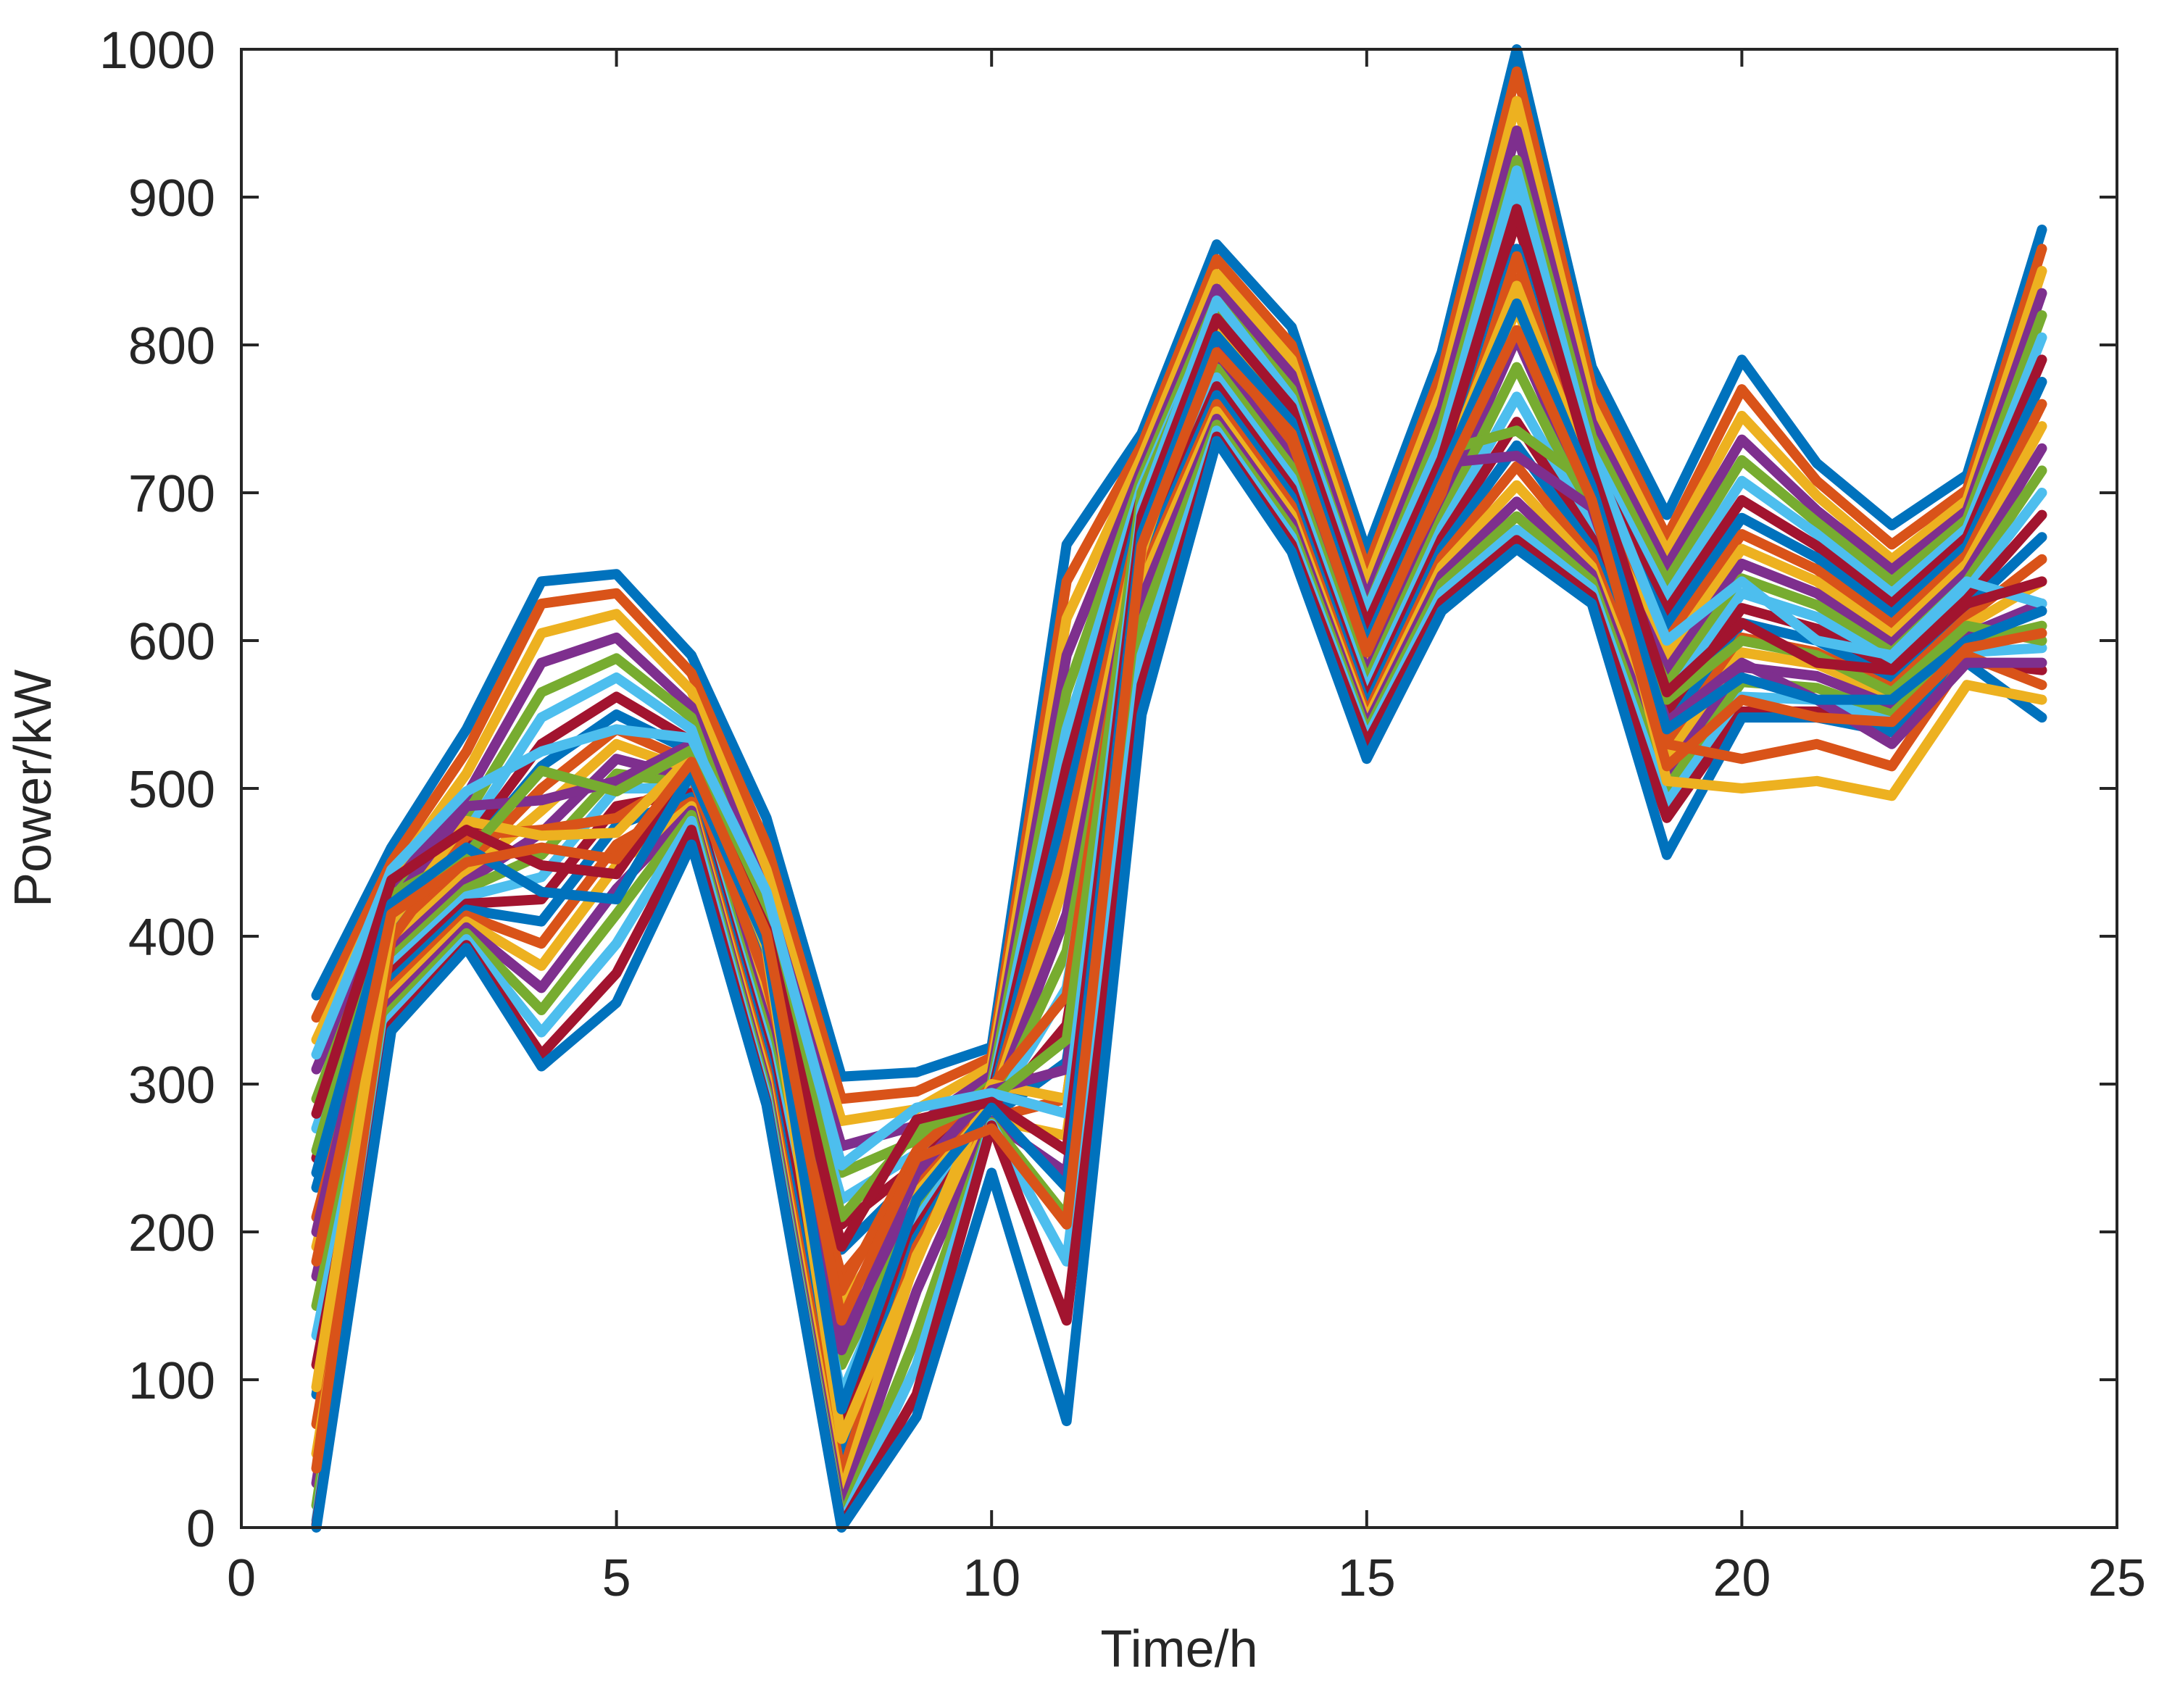  Describe the element at coordinates (171, 790) in the screenshot. I see `y-tick-label: 500` at that location.